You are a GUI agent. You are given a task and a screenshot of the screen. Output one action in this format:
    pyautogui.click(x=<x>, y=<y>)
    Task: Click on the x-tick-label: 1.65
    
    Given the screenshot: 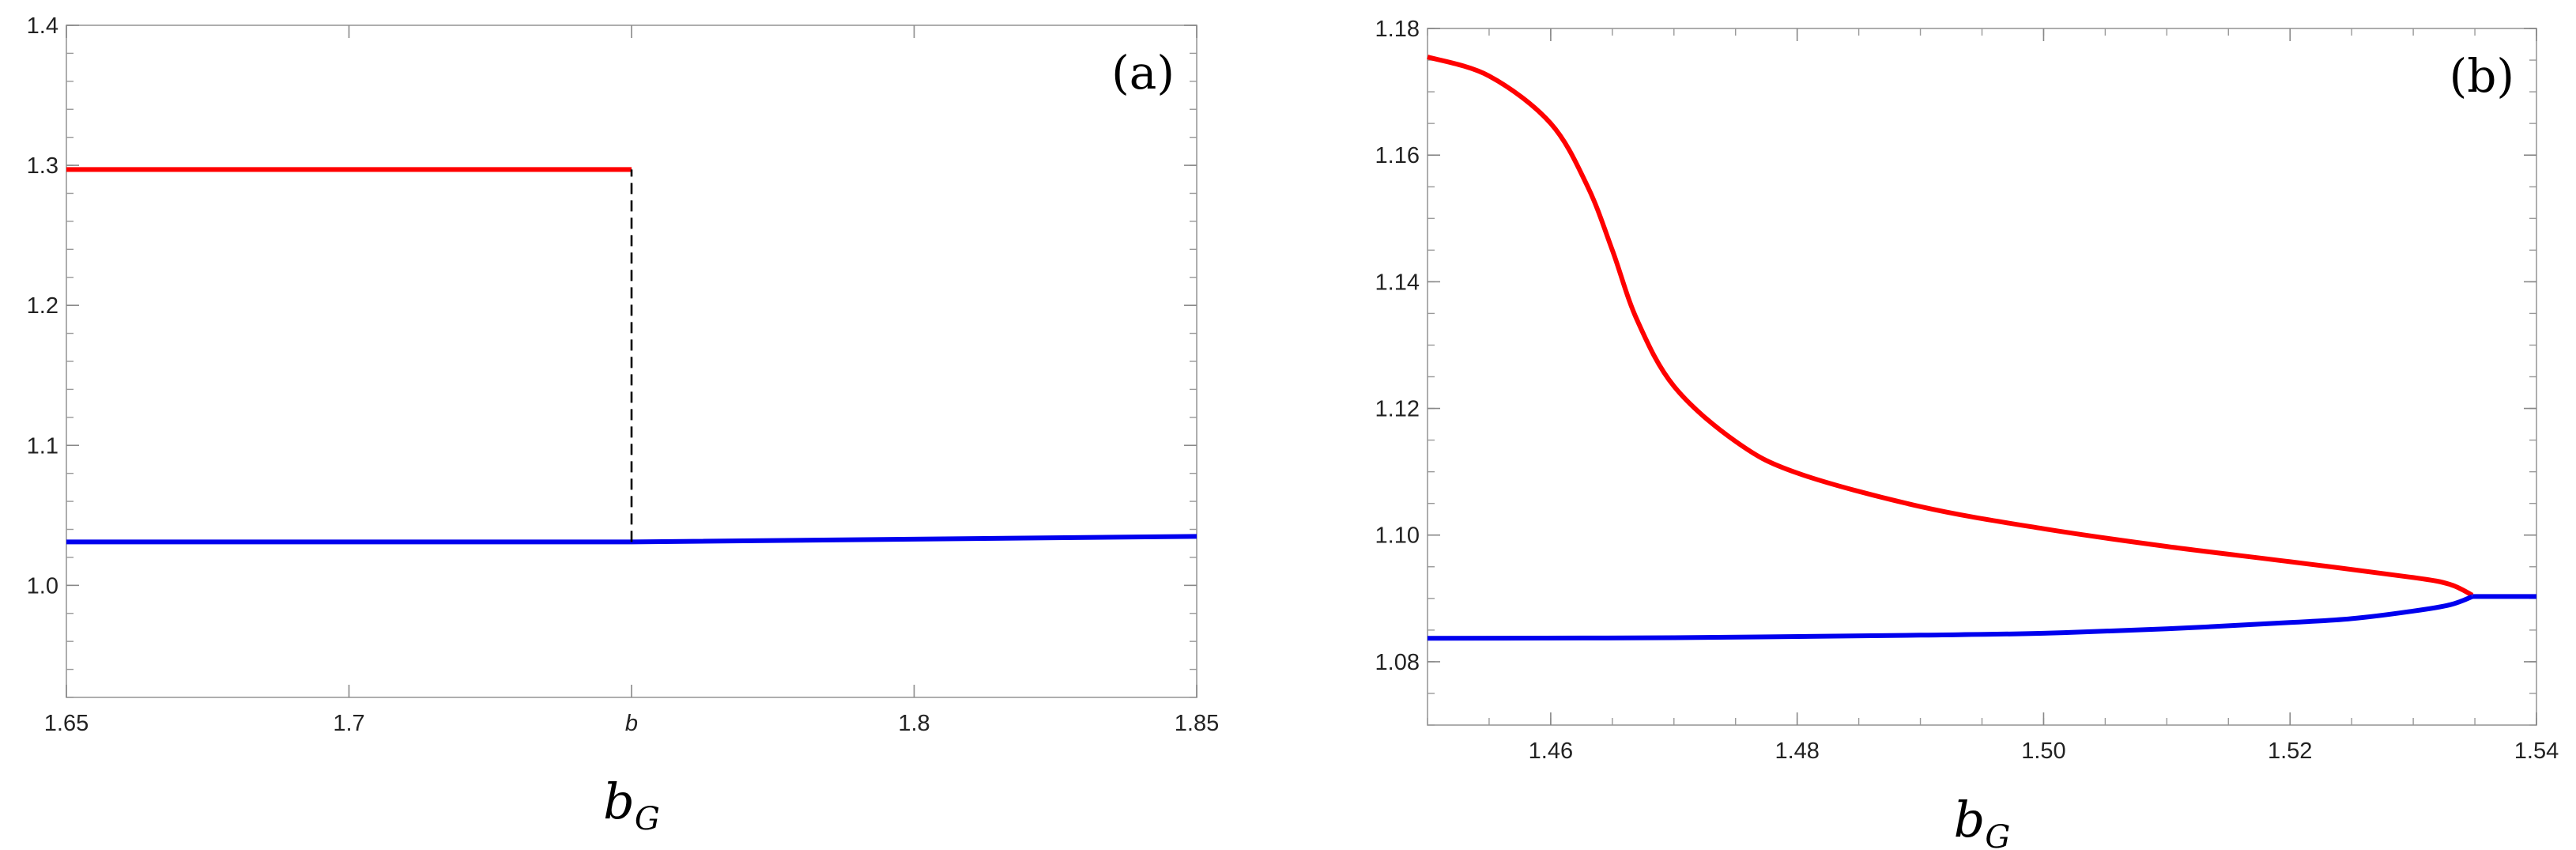 What is the action you would take?
    pyautogui.click(x=66, y=723)
    